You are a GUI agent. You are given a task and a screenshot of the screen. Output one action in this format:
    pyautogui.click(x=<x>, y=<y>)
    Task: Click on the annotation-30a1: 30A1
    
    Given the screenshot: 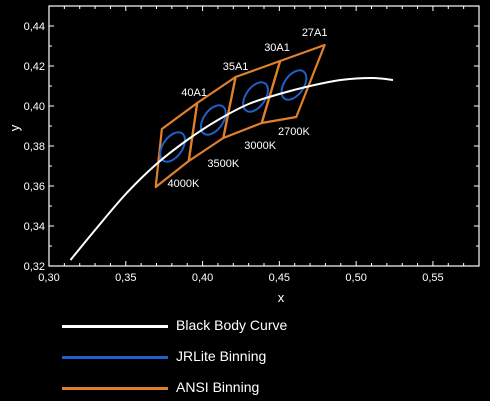 What is the action you would take?
    pyautogui.click(x=277, y=48)
    